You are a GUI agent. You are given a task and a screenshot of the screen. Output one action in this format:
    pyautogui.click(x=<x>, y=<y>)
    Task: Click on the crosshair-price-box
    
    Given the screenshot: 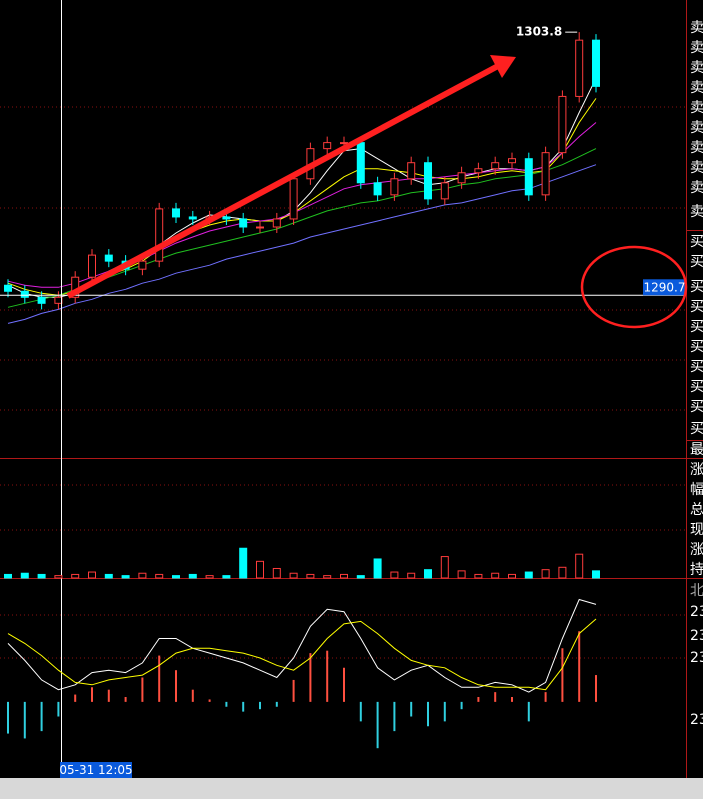 What is the action you would take?
    pyautogui.click(x=664, y=287)
    